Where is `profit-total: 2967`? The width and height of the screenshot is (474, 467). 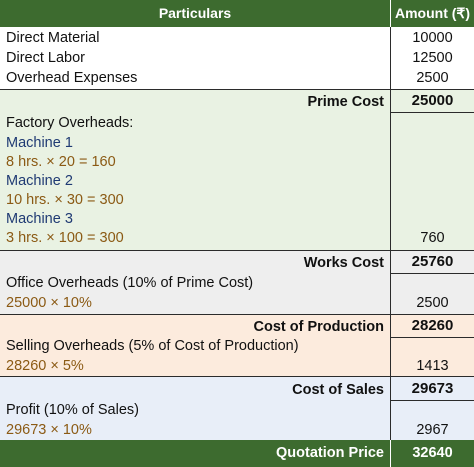 profit-total: 2967 is located at coordinates (432, 430).